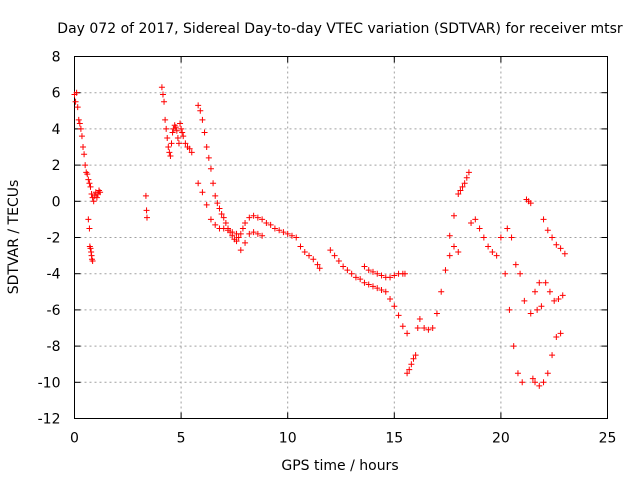 The height and width of the screenshot is (480, 640). What do you see at coordinates (56, 166) in the screenshot?
I see `y-tick-label: 2` at bounding box center [56, 166].